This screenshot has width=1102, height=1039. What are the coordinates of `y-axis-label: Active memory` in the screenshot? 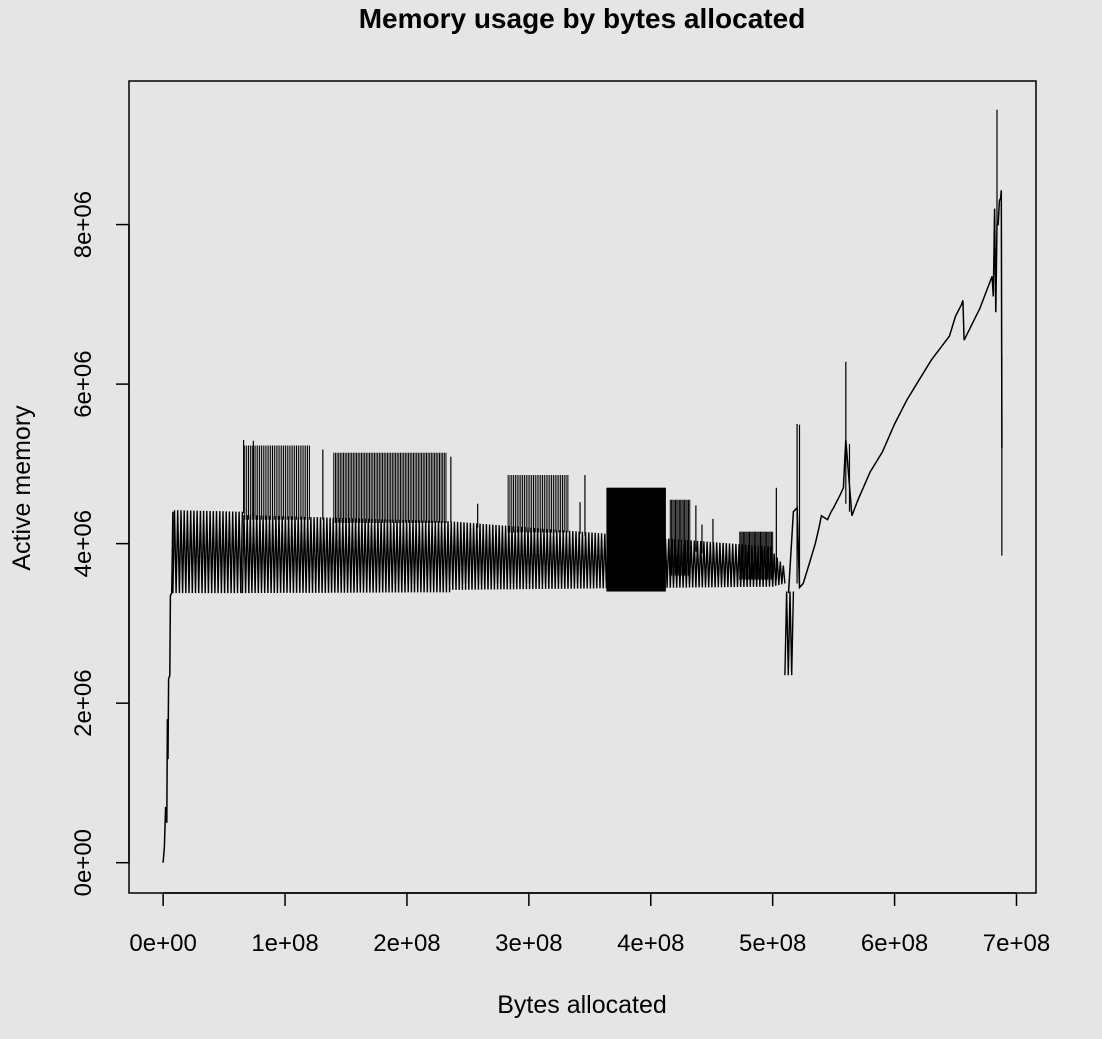 It's located at (22, 488).